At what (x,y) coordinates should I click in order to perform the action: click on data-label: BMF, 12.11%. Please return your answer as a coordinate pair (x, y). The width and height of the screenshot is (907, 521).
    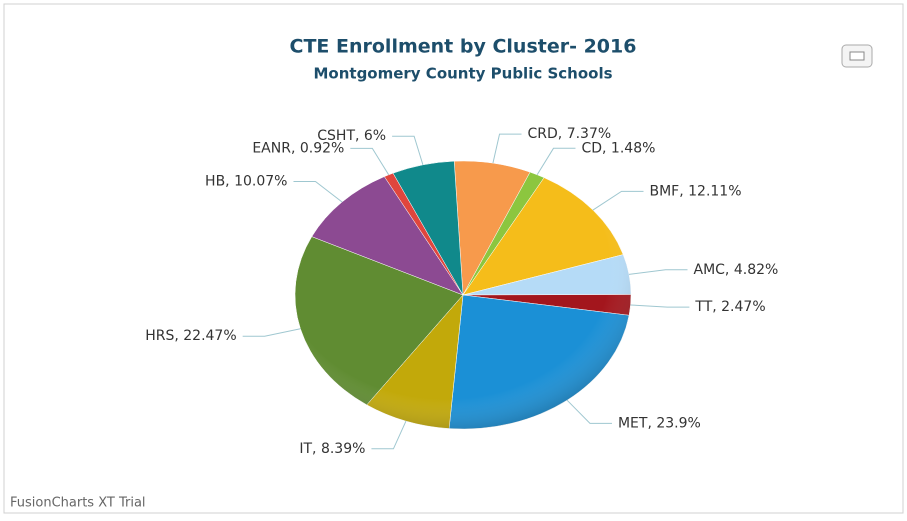
    Looking at the image, I should click on (696, 191).